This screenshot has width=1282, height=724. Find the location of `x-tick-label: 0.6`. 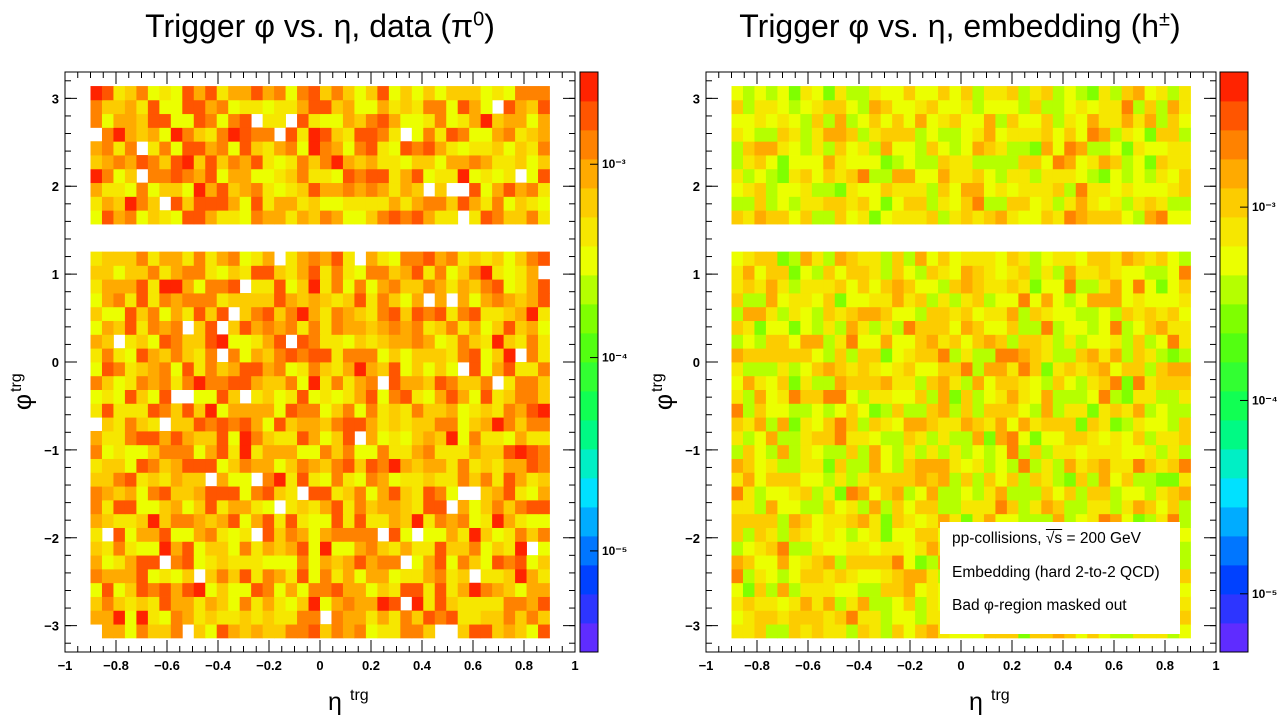

x-tick-label: 0.6 is located at coordinates (473, 665).